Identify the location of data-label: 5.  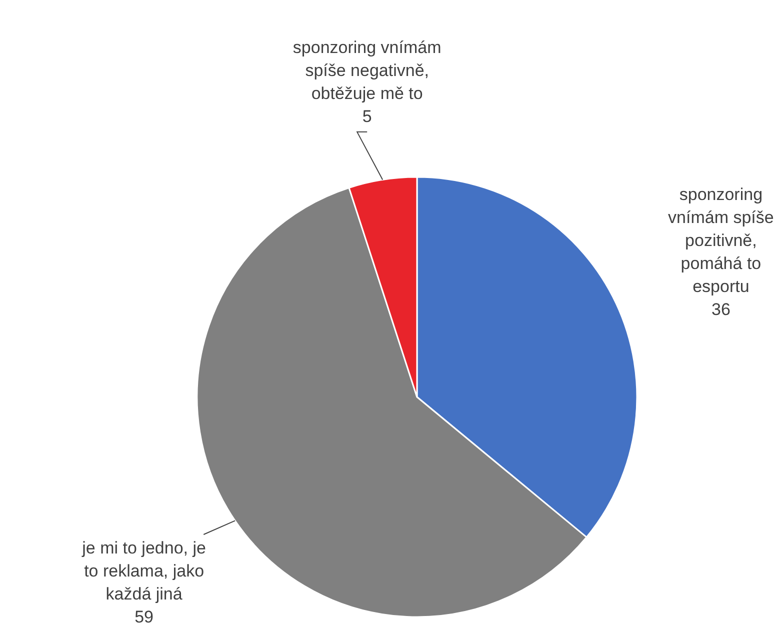
(367, 116).